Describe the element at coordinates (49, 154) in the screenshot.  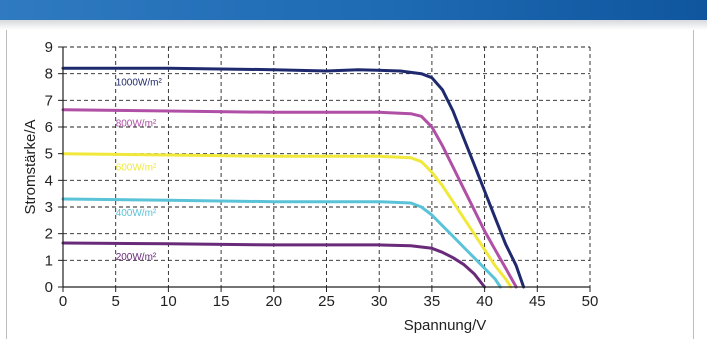
I see `y-tick-label: 5` at that location.